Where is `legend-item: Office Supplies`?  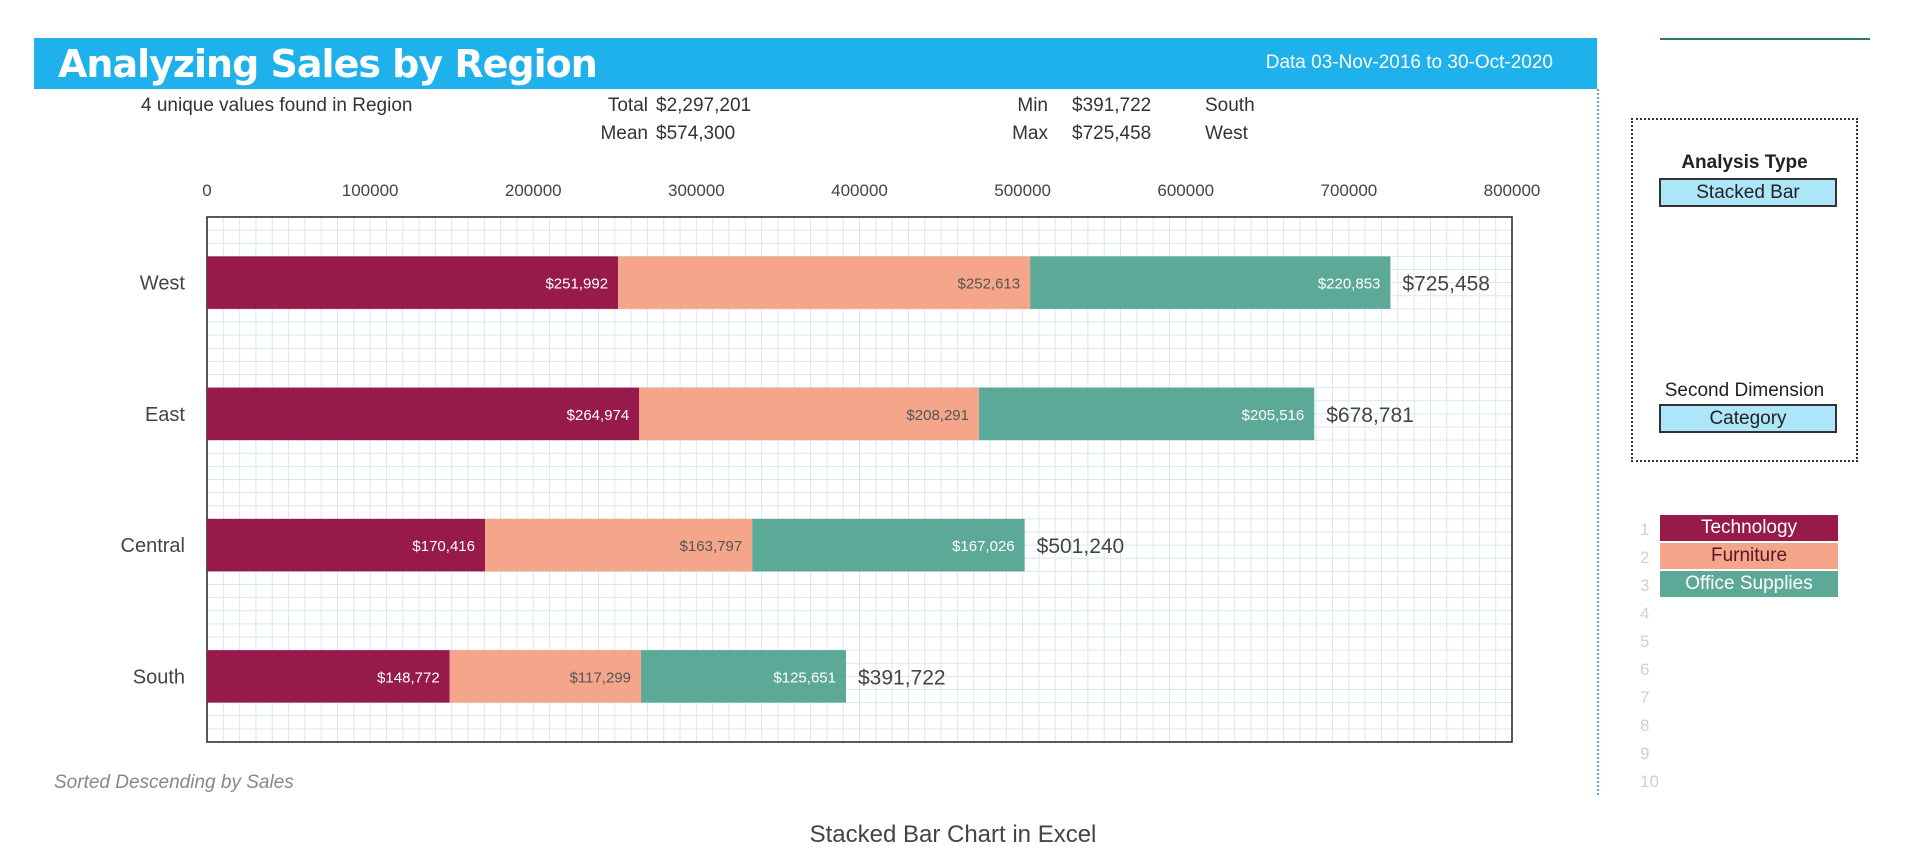 legend-item: Office Supplies is located at coordinates (1749, 584).